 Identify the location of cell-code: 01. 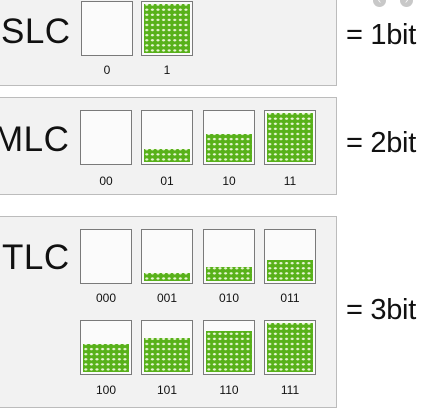
(167, 181).